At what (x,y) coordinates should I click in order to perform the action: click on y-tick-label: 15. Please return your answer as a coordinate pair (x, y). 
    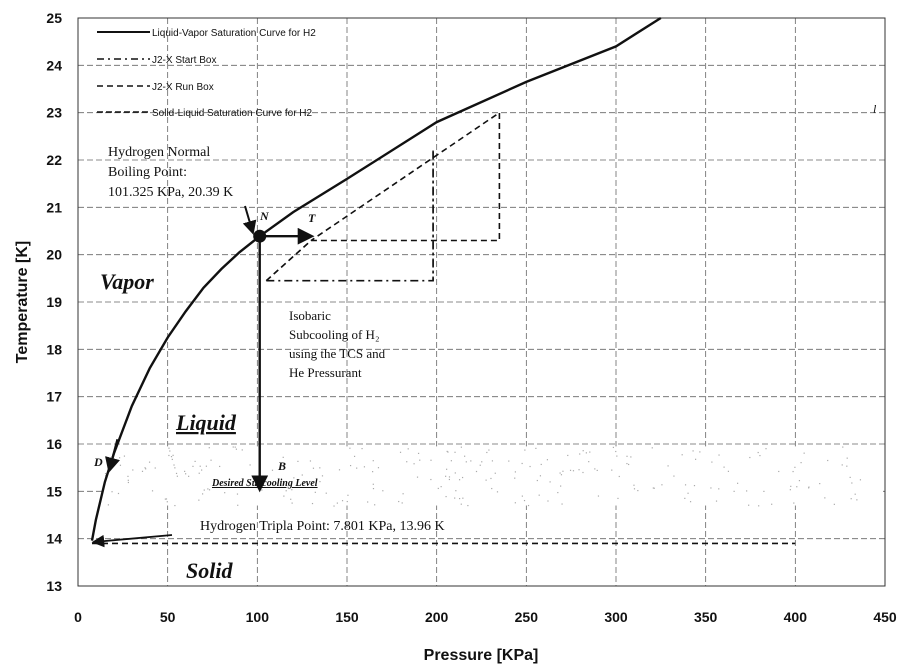
    Looking at the image, I should click on (54, 491).